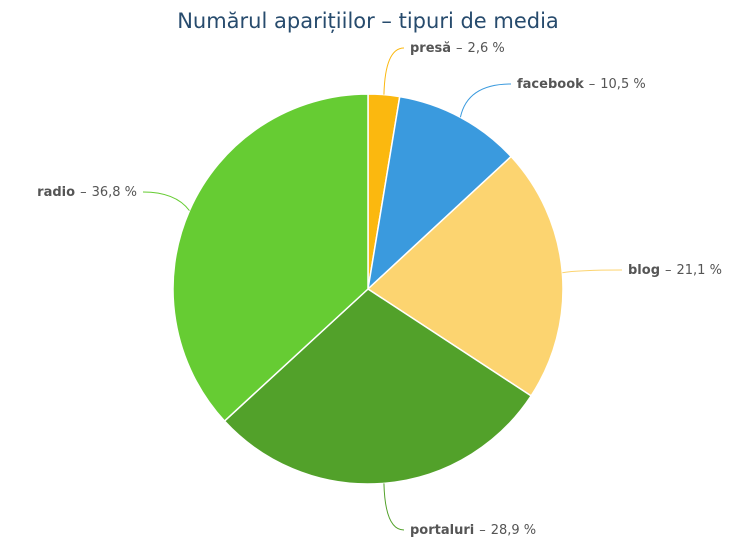 Image resolution: width=746 pixels, height=540 pixels. Describe the element at coordinates (644, 270) in the screenshot. I see `label-name: blog` at that location.